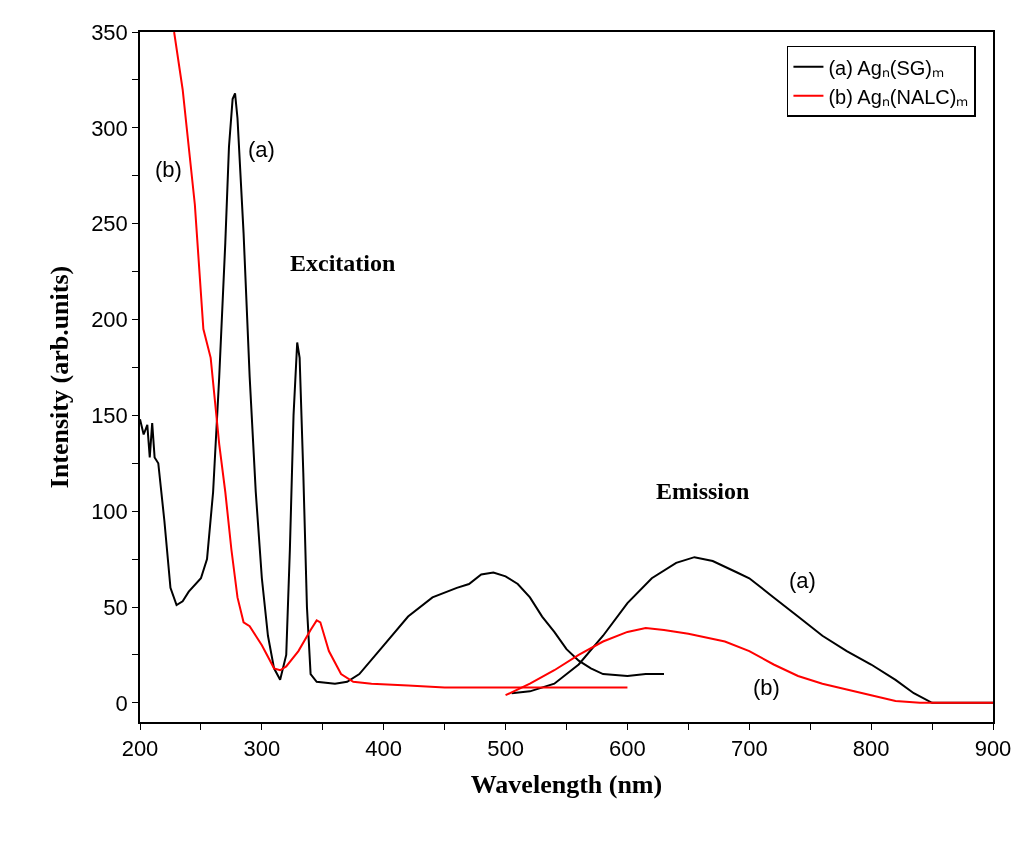 The height and width of the screenshot is (848, 1028). What do you see at coordinates (384, 749) in the screenshot?
I see `x-tick-label: 400` at bounding box center [384, 749].